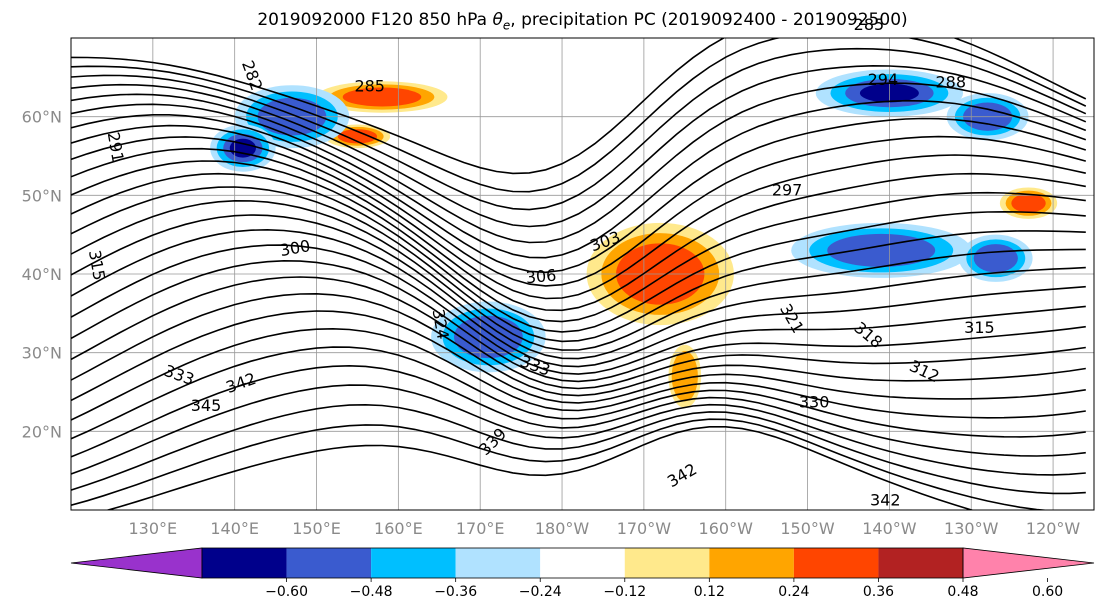 Image resolution: width=1105 pixels, height=603 pixels. I want to click on chart-title-main: 2019092000 F120 850 hPa, so click(372, 20).